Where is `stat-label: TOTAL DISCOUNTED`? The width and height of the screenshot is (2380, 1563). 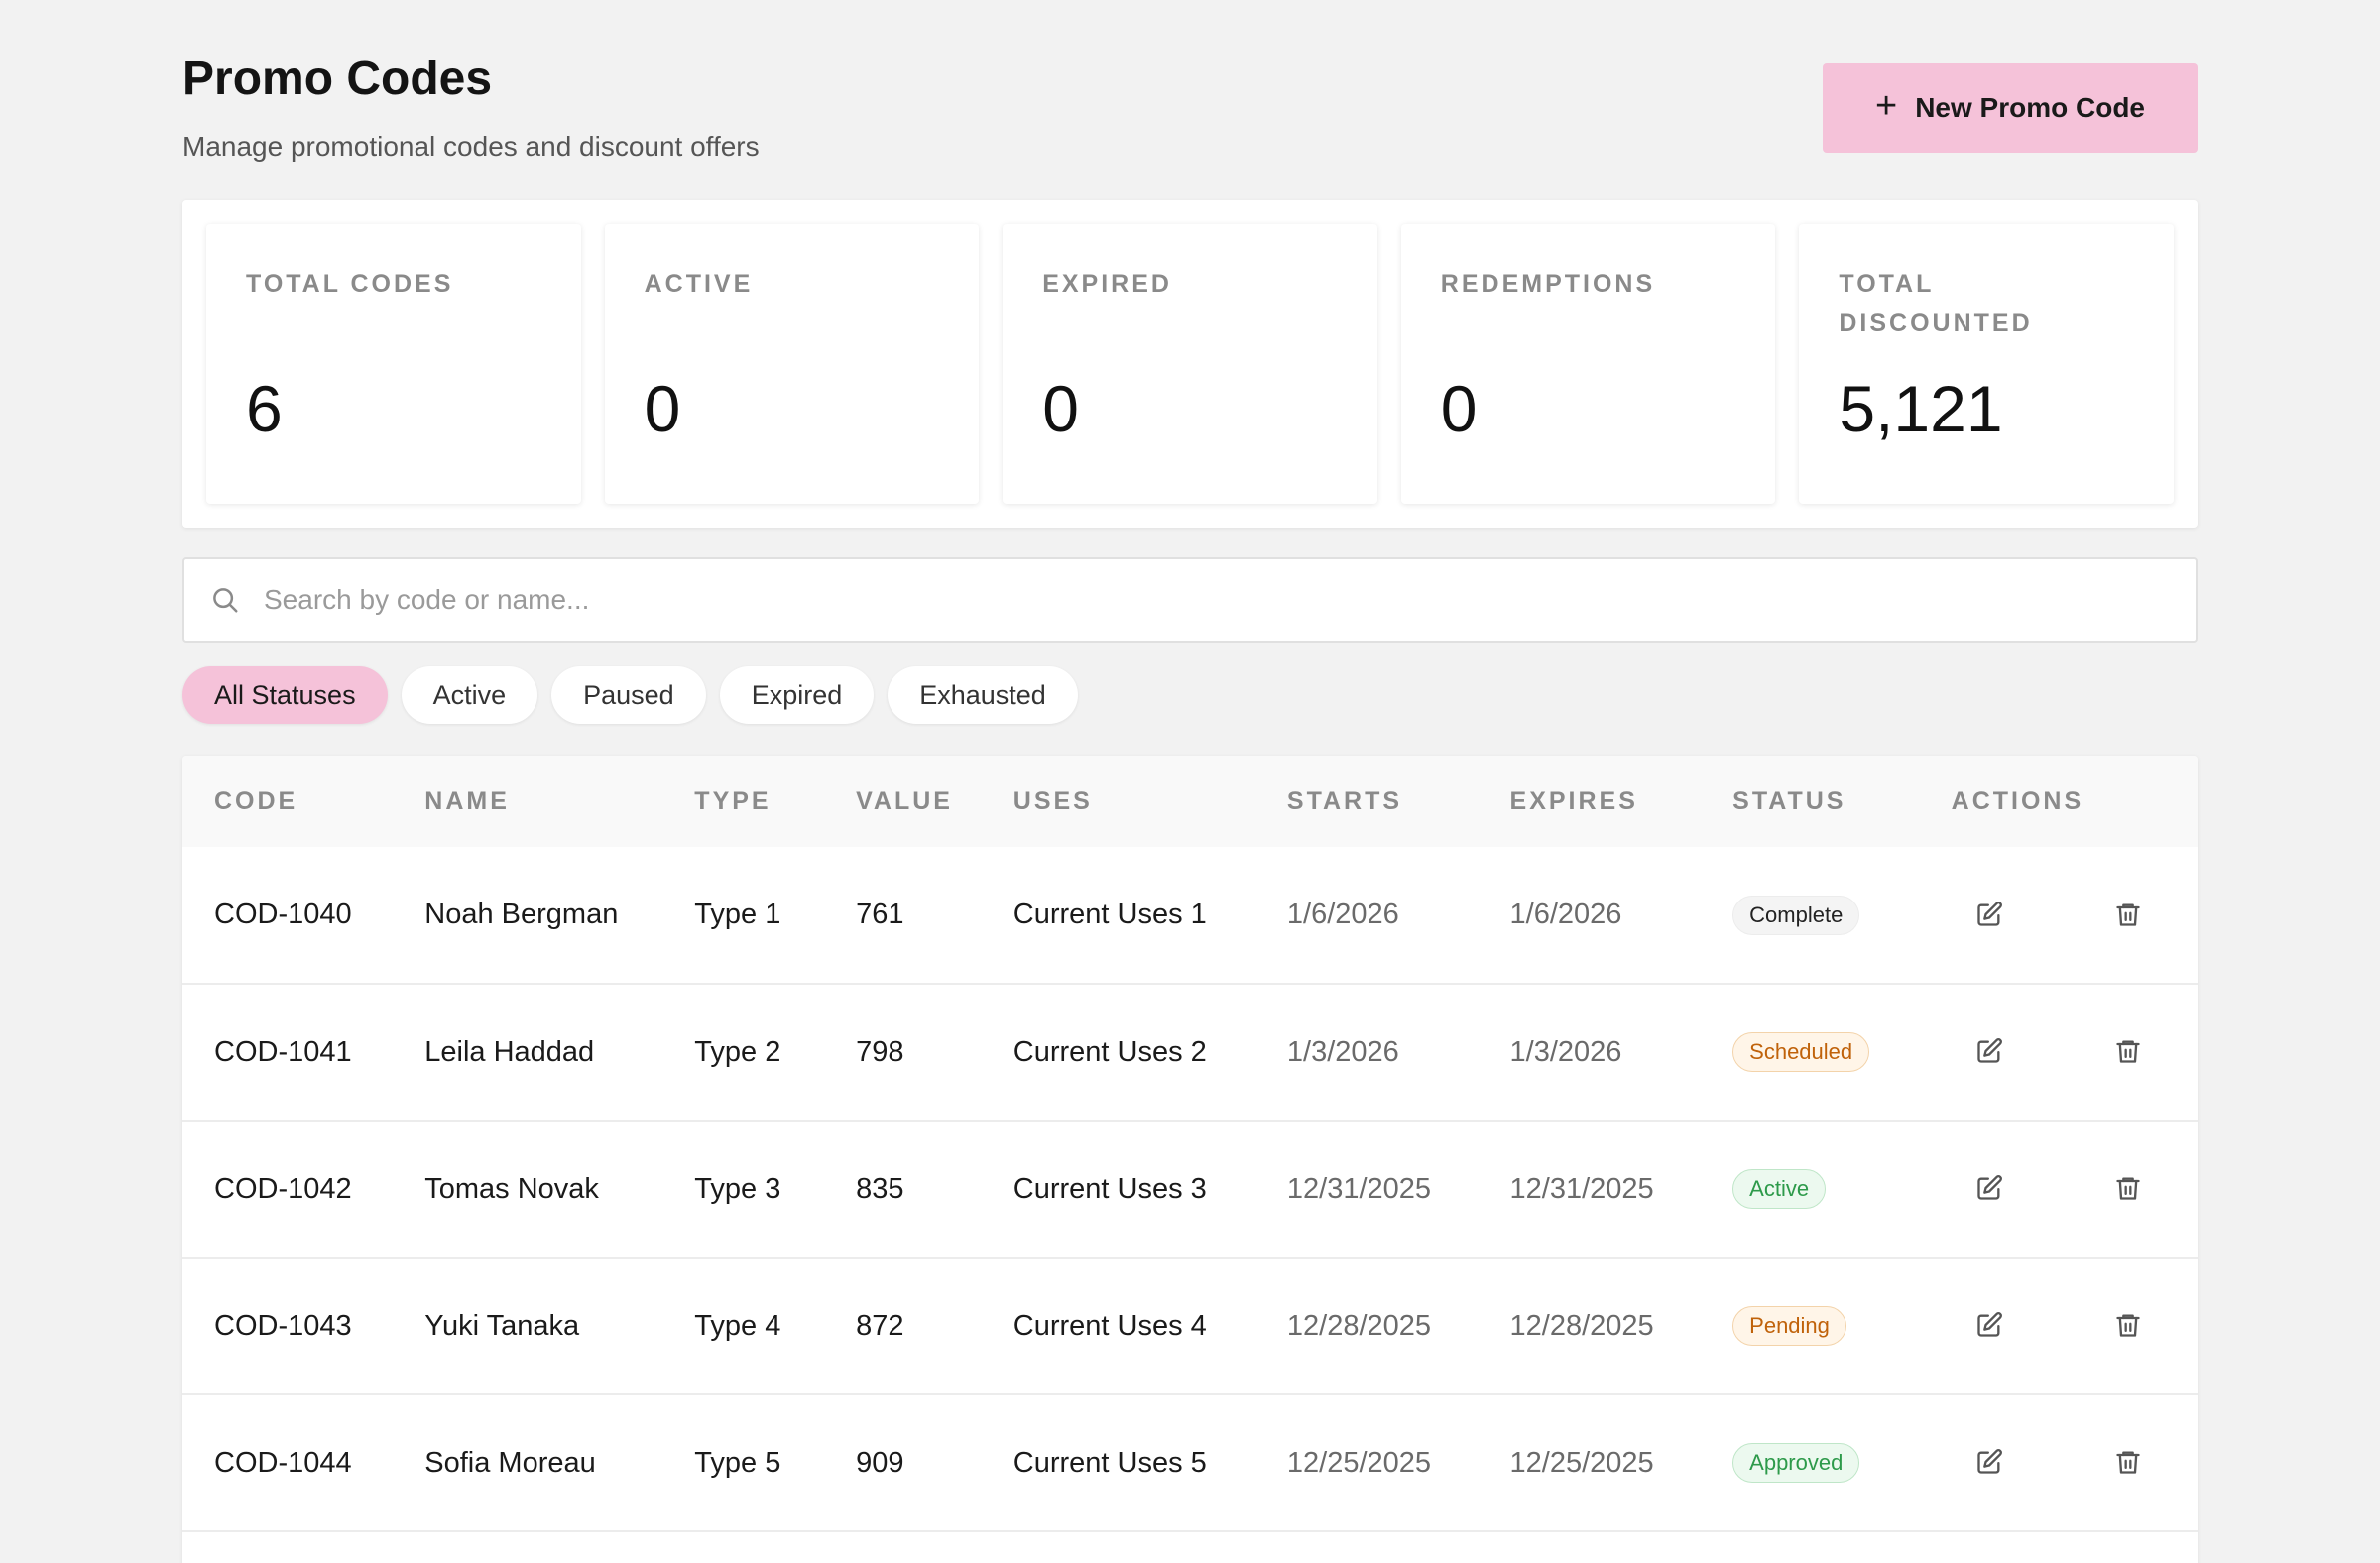 stat-label: TOTAL DISCOUNTED is located at coordinates (1936, 304).